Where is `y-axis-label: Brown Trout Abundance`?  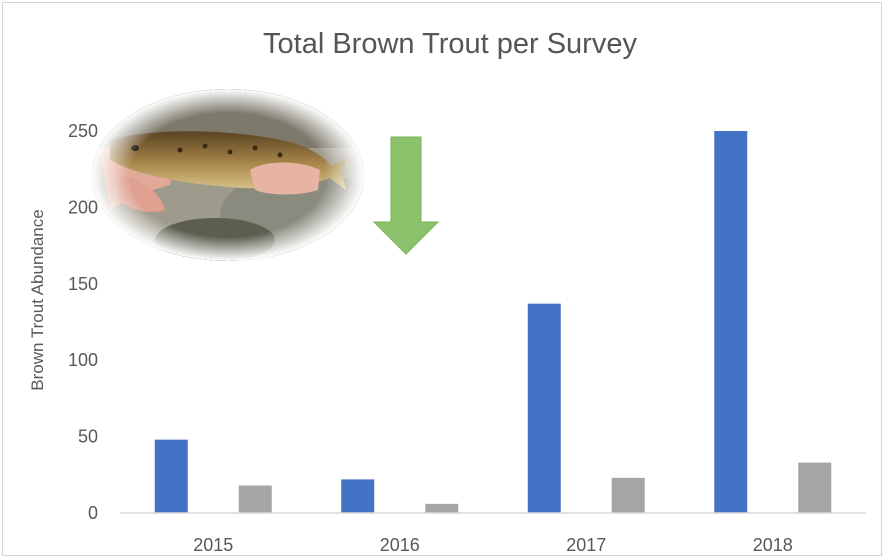 y-axis-label: Brown Trout Abundance is located at coordinates (37, 299).